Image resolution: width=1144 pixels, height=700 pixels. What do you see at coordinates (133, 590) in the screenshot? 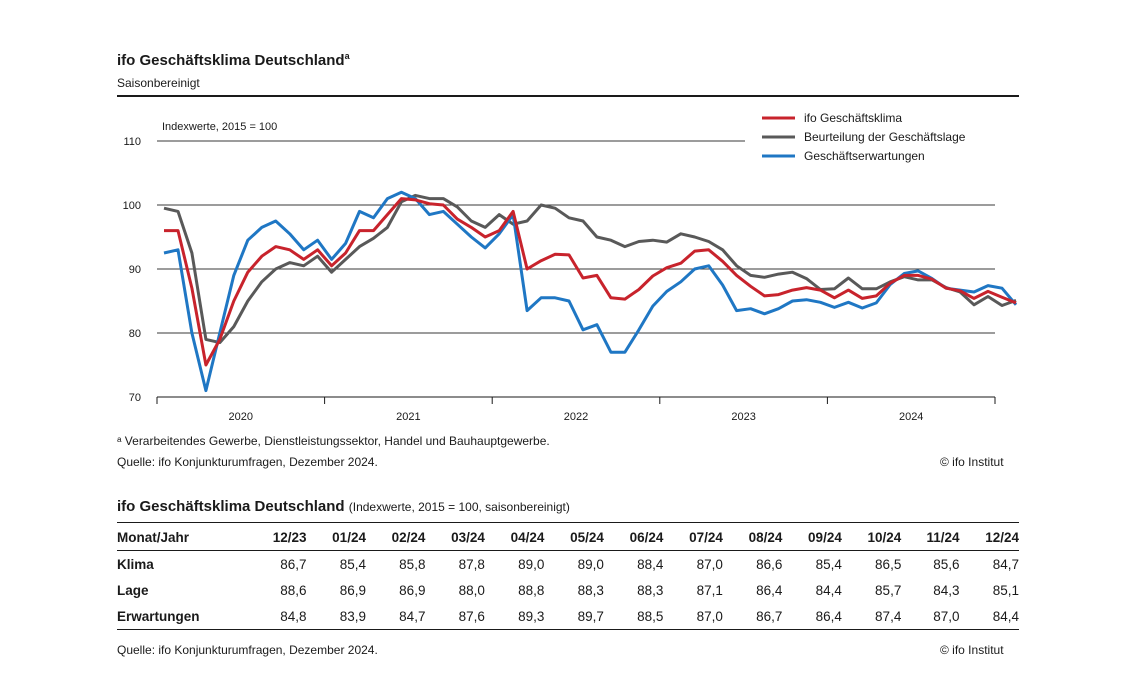
I see `table-row-label: Lage` at bounding box center [133, 590].